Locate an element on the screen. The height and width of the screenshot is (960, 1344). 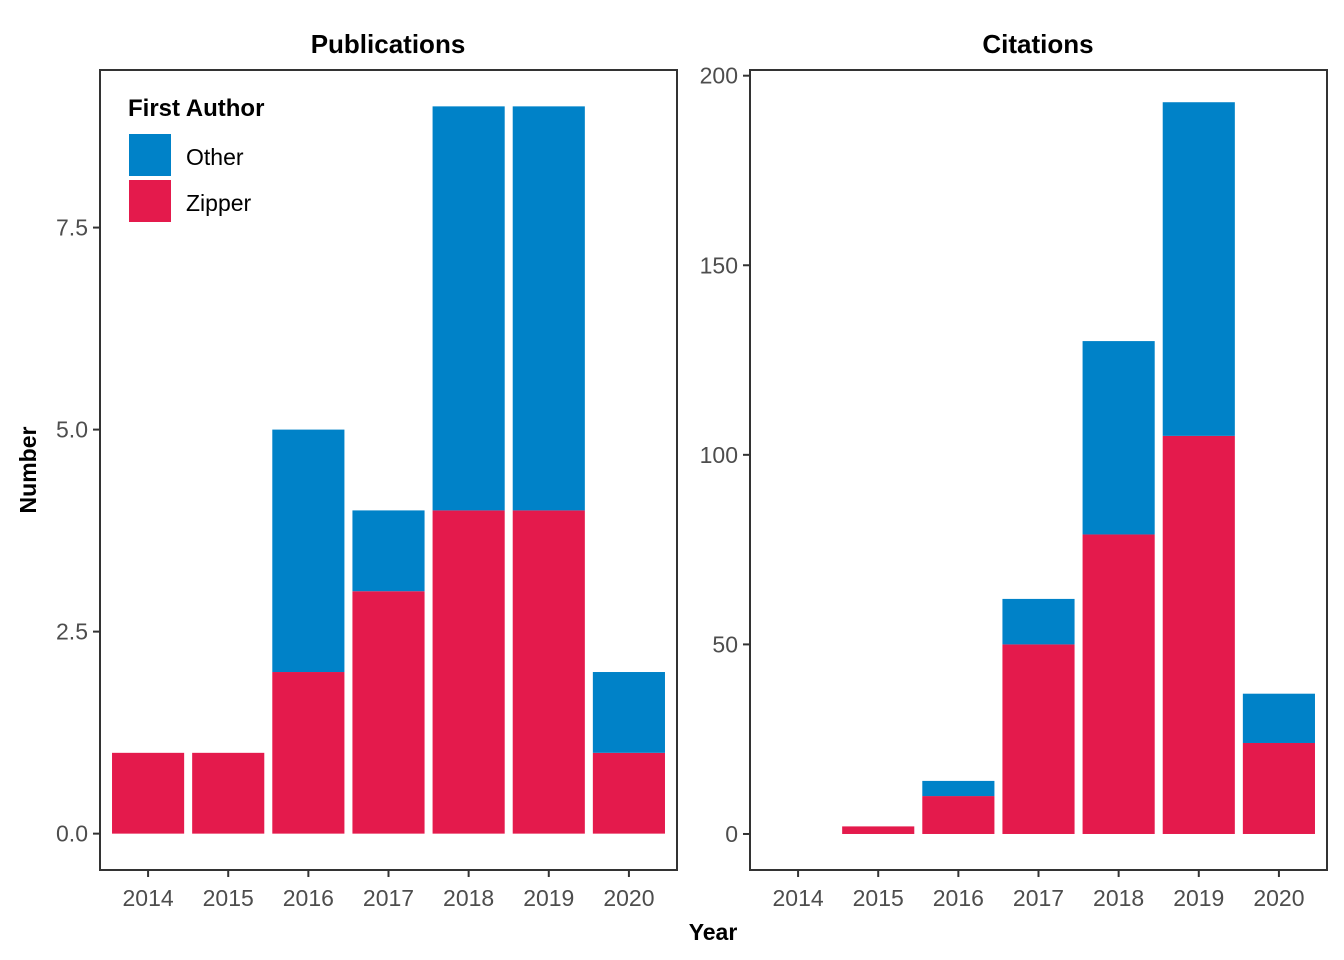
publications-x-tick-label-2016: 2016 is located at coordinates (308, 898).